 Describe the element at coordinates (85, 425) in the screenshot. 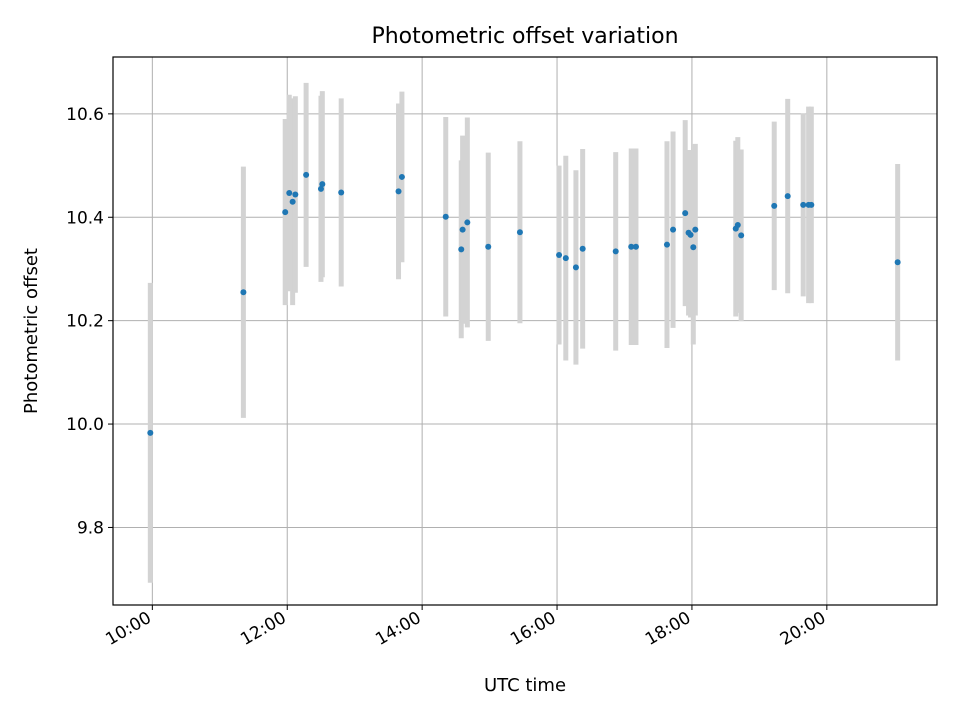

I see `y-tick-label: 10.0` at that location.